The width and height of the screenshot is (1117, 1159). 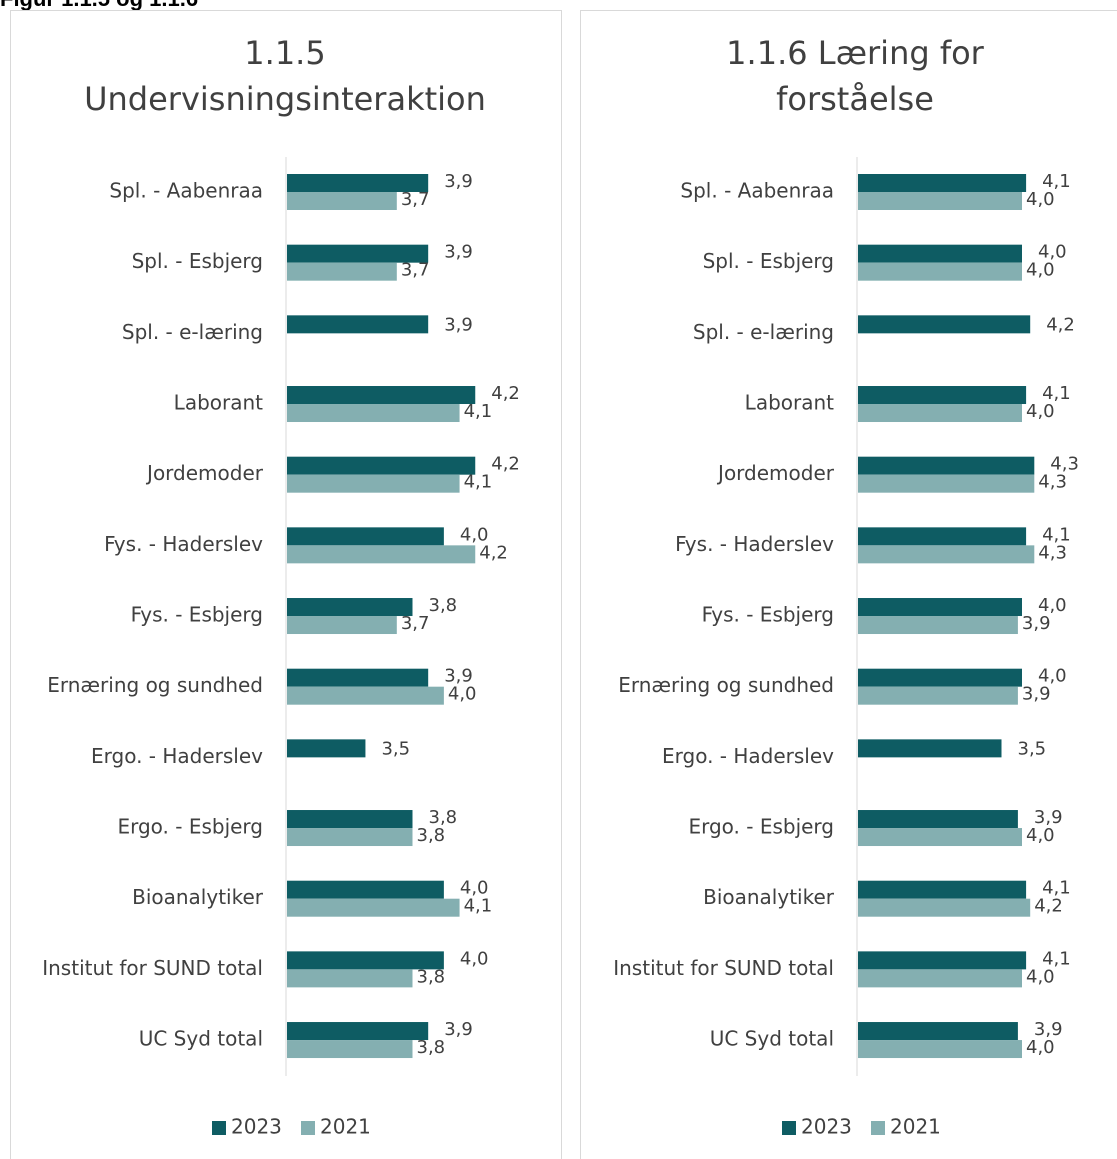 I want to click on category-label: Spl. - Aabenraa, so click(x=757, y=191).